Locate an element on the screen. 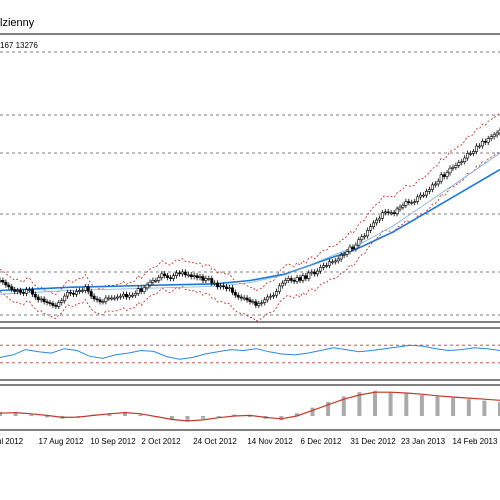 This screenshot has height=500, width=500. date-axis-label: 10 Sep 2012 is located at coordinates (113, 441).